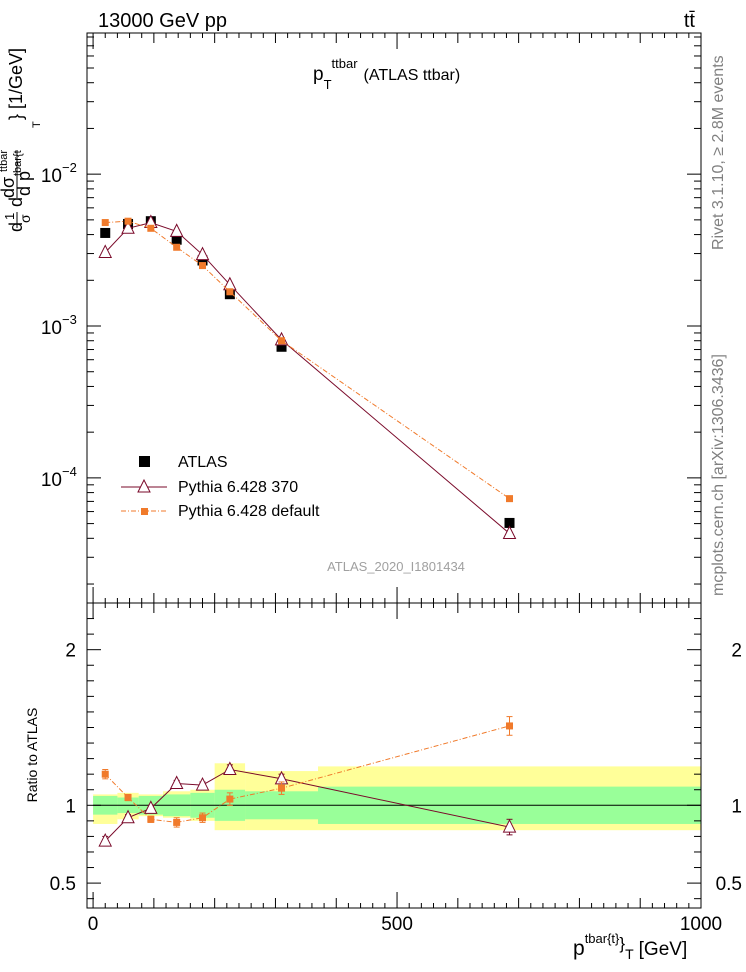 Image resolution: width=746 pixels, height=972 pixels. Describe the element at coordinates (718, 152) in the screenshot. I see `rivet-label: Rivet 3.1.10, ≥ 2.8M events` at that location.